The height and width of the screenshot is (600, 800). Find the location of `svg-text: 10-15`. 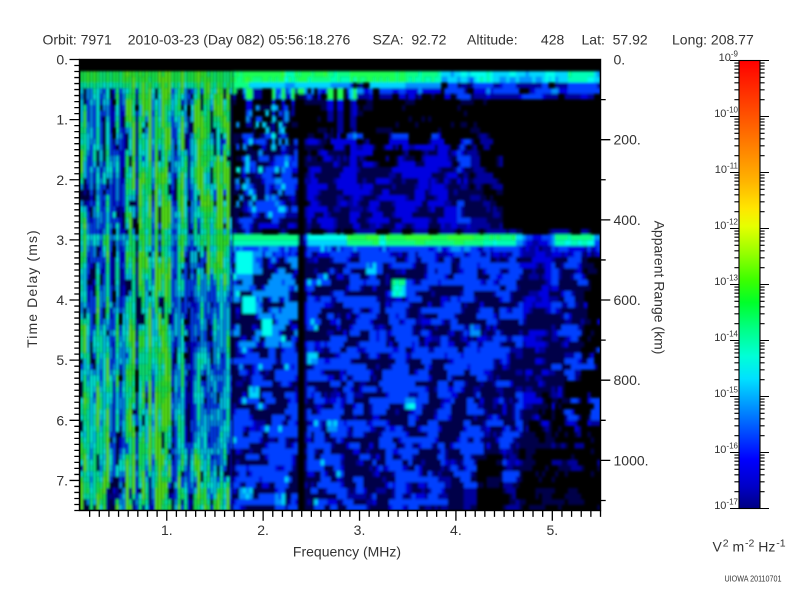

svg-text: 10-15 is located at coordinates (726, 393).